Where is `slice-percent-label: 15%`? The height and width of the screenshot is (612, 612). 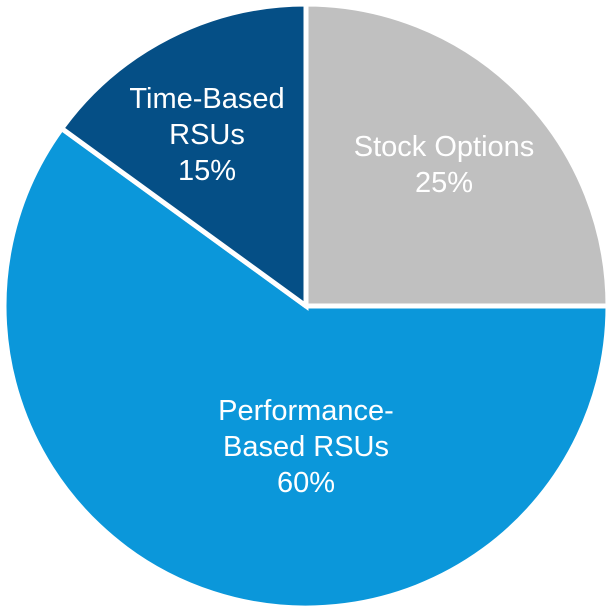 slice-percent-label: 15% is located at coordinates (207, 171).